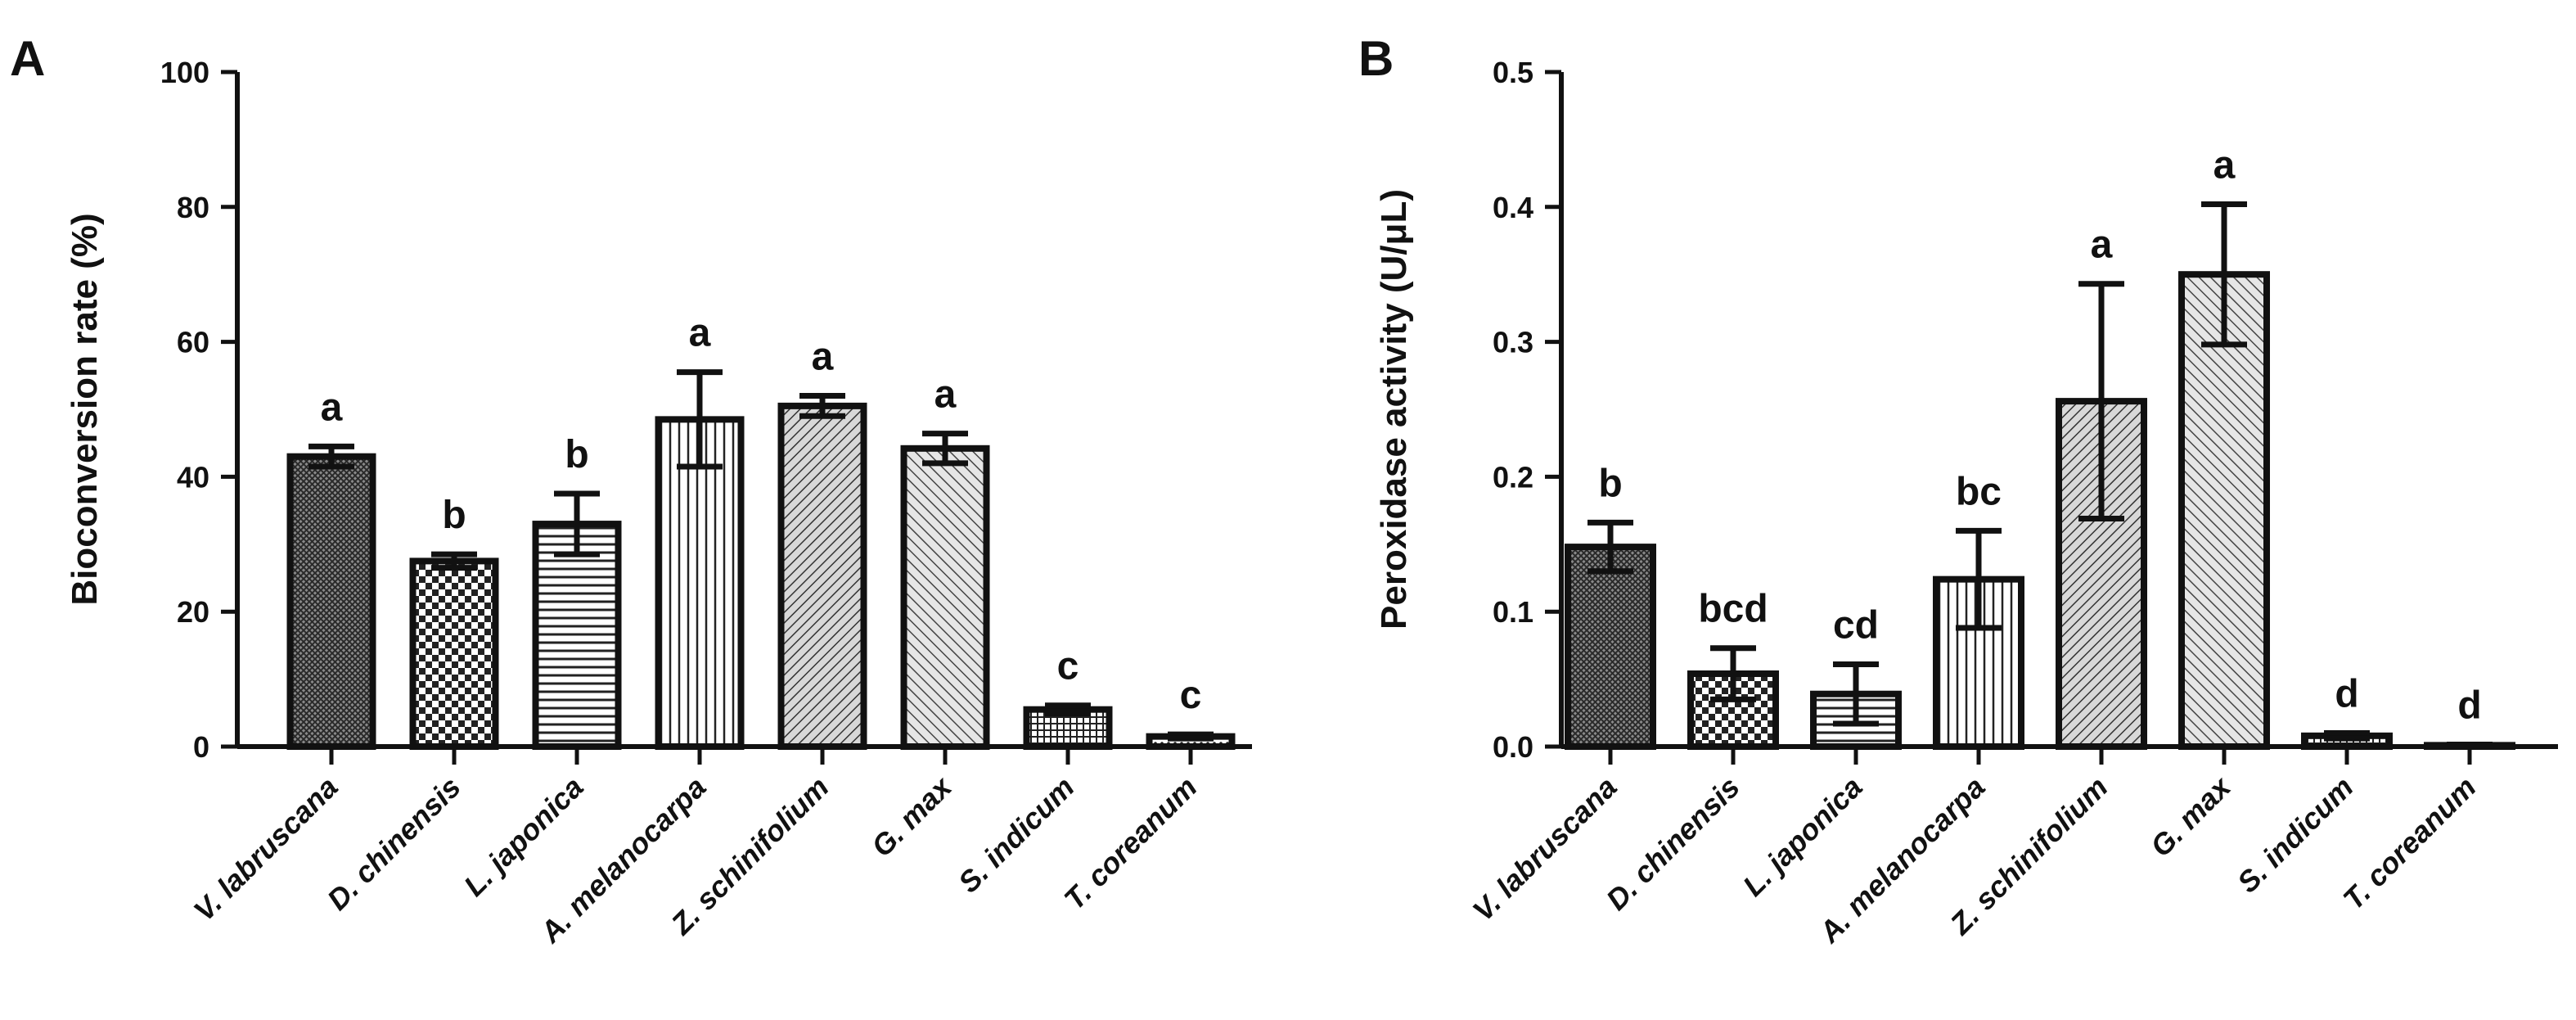 The width and height of the screenshot is (2576, 1020). I want to click on y-axis-label: Peroxidase activity (U/μL), so click(1394, 409).